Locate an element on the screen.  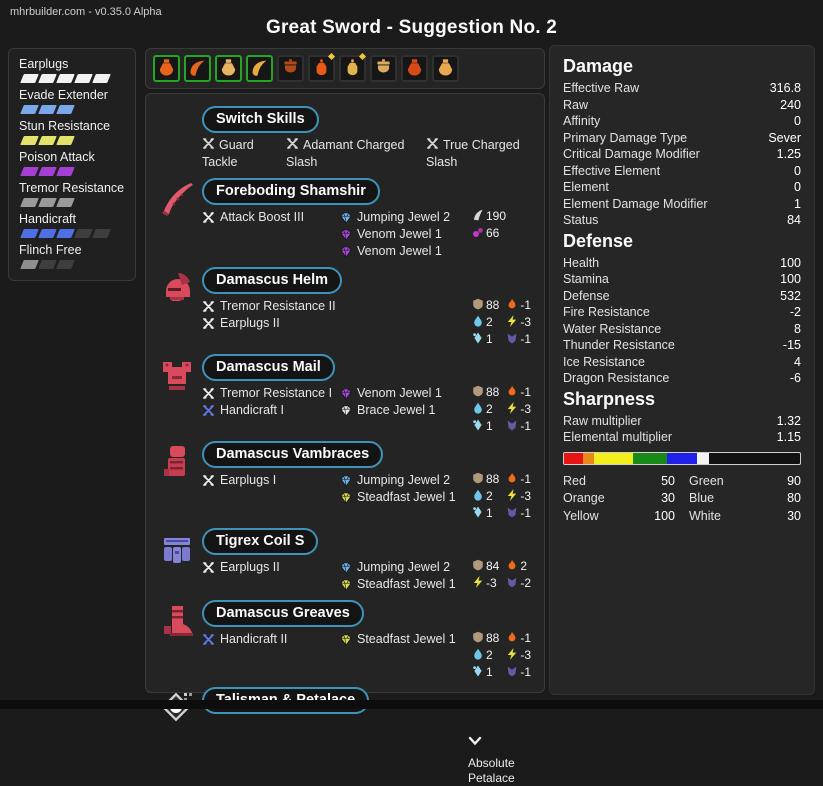
sidebar-skill-flinch-free: Flinch Free is located at coordinates (72, 256).